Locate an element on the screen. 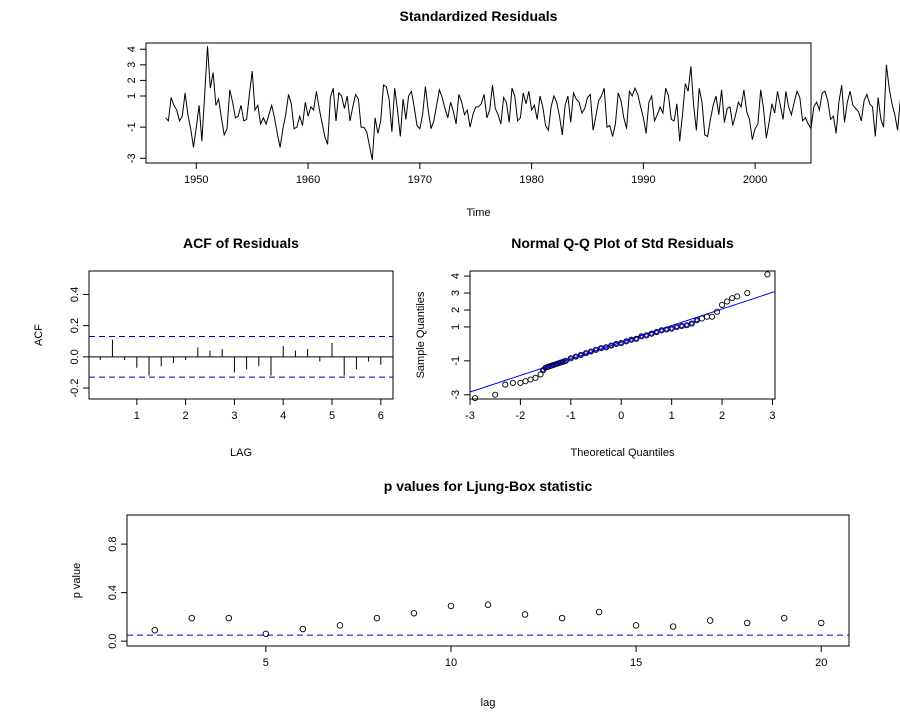 This screenshot has height=720, width=900. acf-x-tick-label: 4 is located at coordinates (283, 416).